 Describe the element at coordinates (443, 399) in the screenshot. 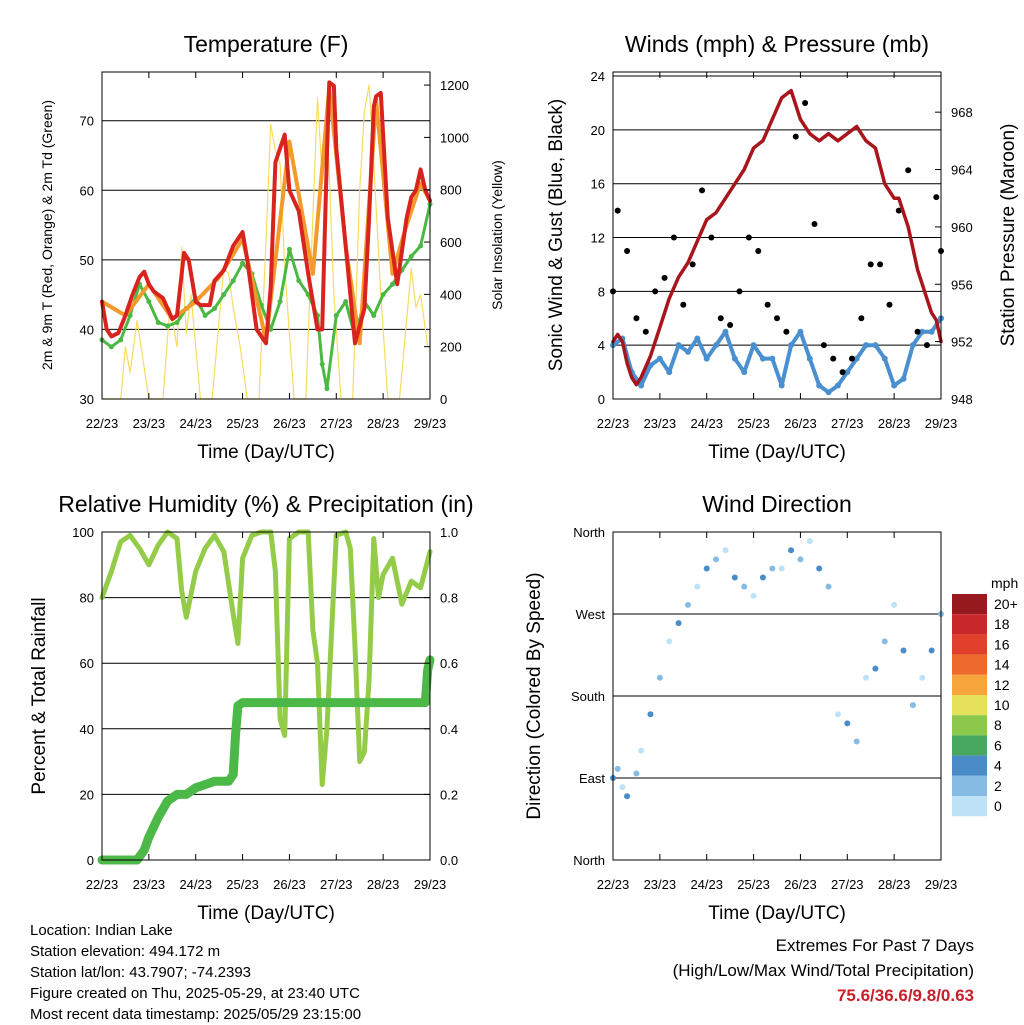

I see `y2-tick-label: 0` at that location.